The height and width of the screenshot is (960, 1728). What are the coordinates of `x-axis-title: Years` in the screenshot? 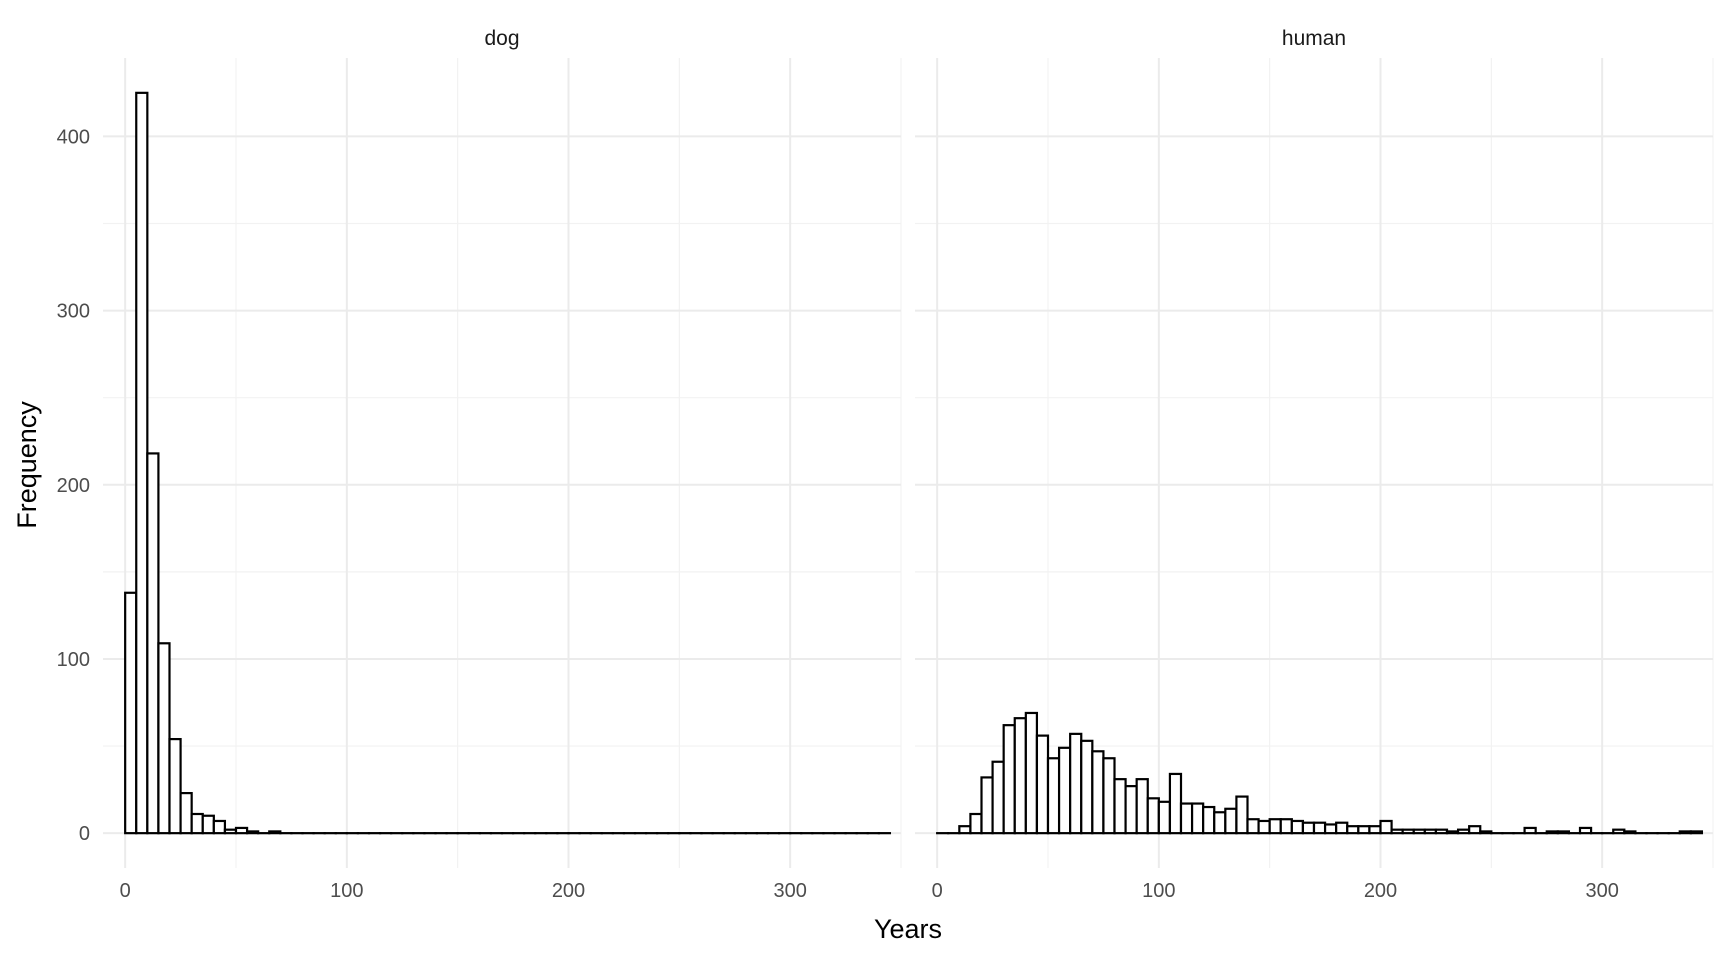 It's located at (908, 929).